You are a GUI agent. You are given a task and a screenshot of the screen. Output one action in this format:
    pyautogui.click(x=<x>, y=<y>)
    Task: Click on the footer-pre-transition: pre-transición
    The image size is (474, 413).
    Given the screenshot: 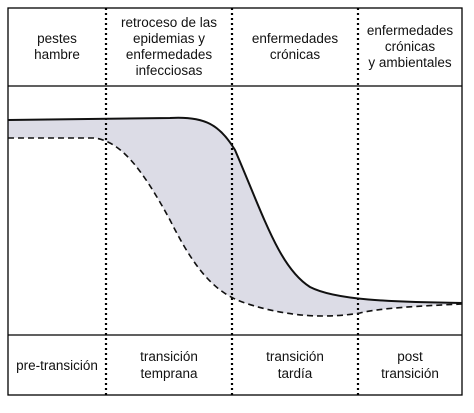 What is the action you would take?
    pyautogui.click(x=57, y=365)
    